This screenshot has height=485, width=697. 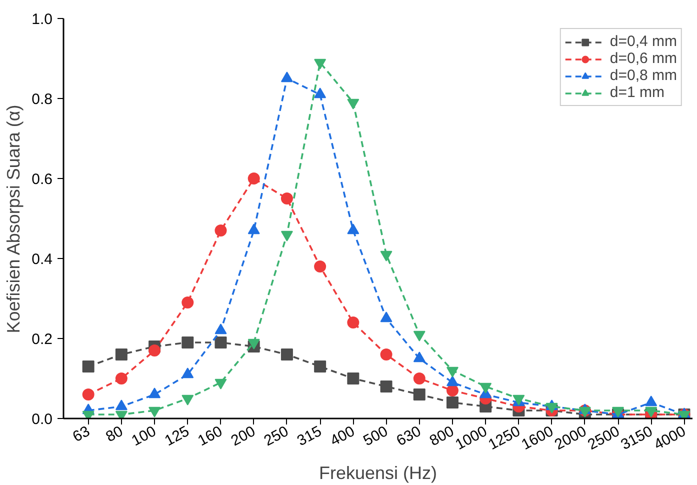 I want to click on y-tick-label: 1.0, so click(x=42, y=19).